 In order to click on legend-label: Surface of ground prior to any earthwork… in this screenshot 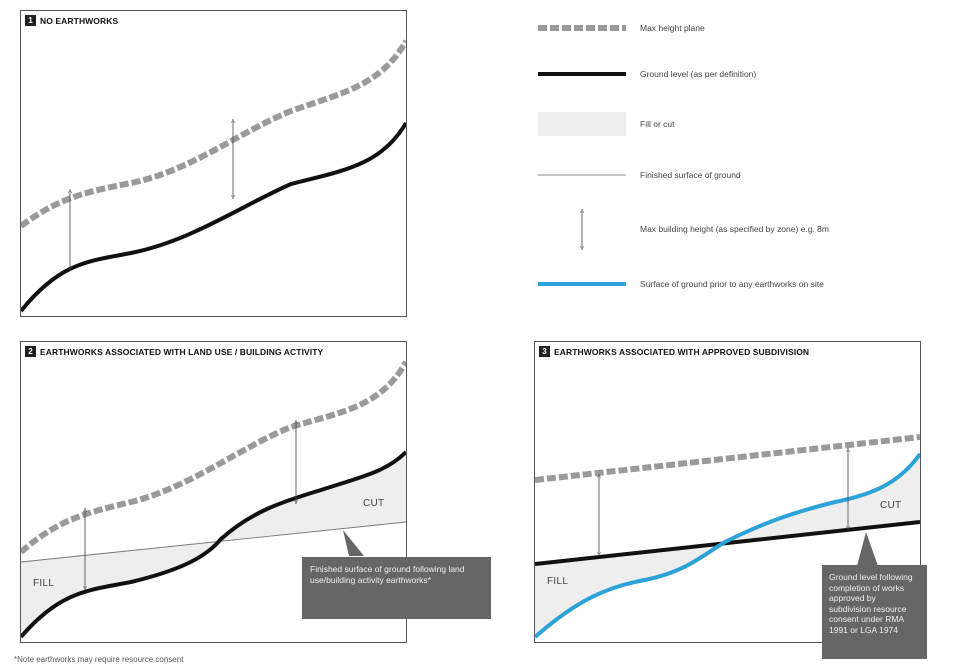, I will do `click(732, 283)`.